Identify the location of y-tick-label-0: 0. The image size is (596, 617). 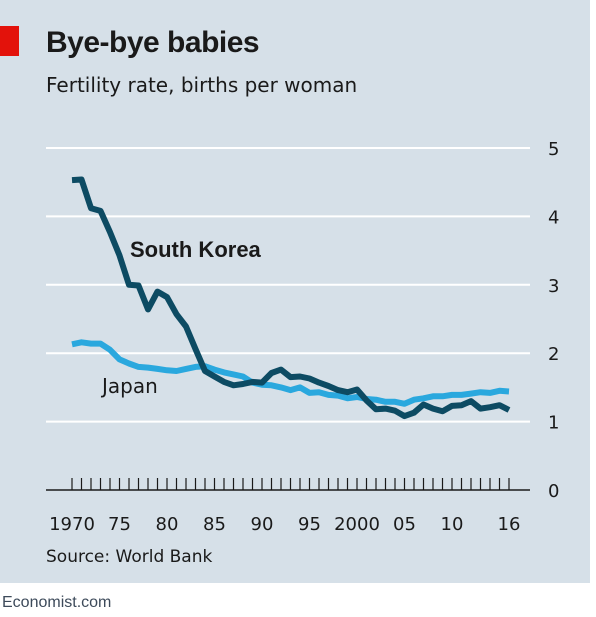
(553, 491).